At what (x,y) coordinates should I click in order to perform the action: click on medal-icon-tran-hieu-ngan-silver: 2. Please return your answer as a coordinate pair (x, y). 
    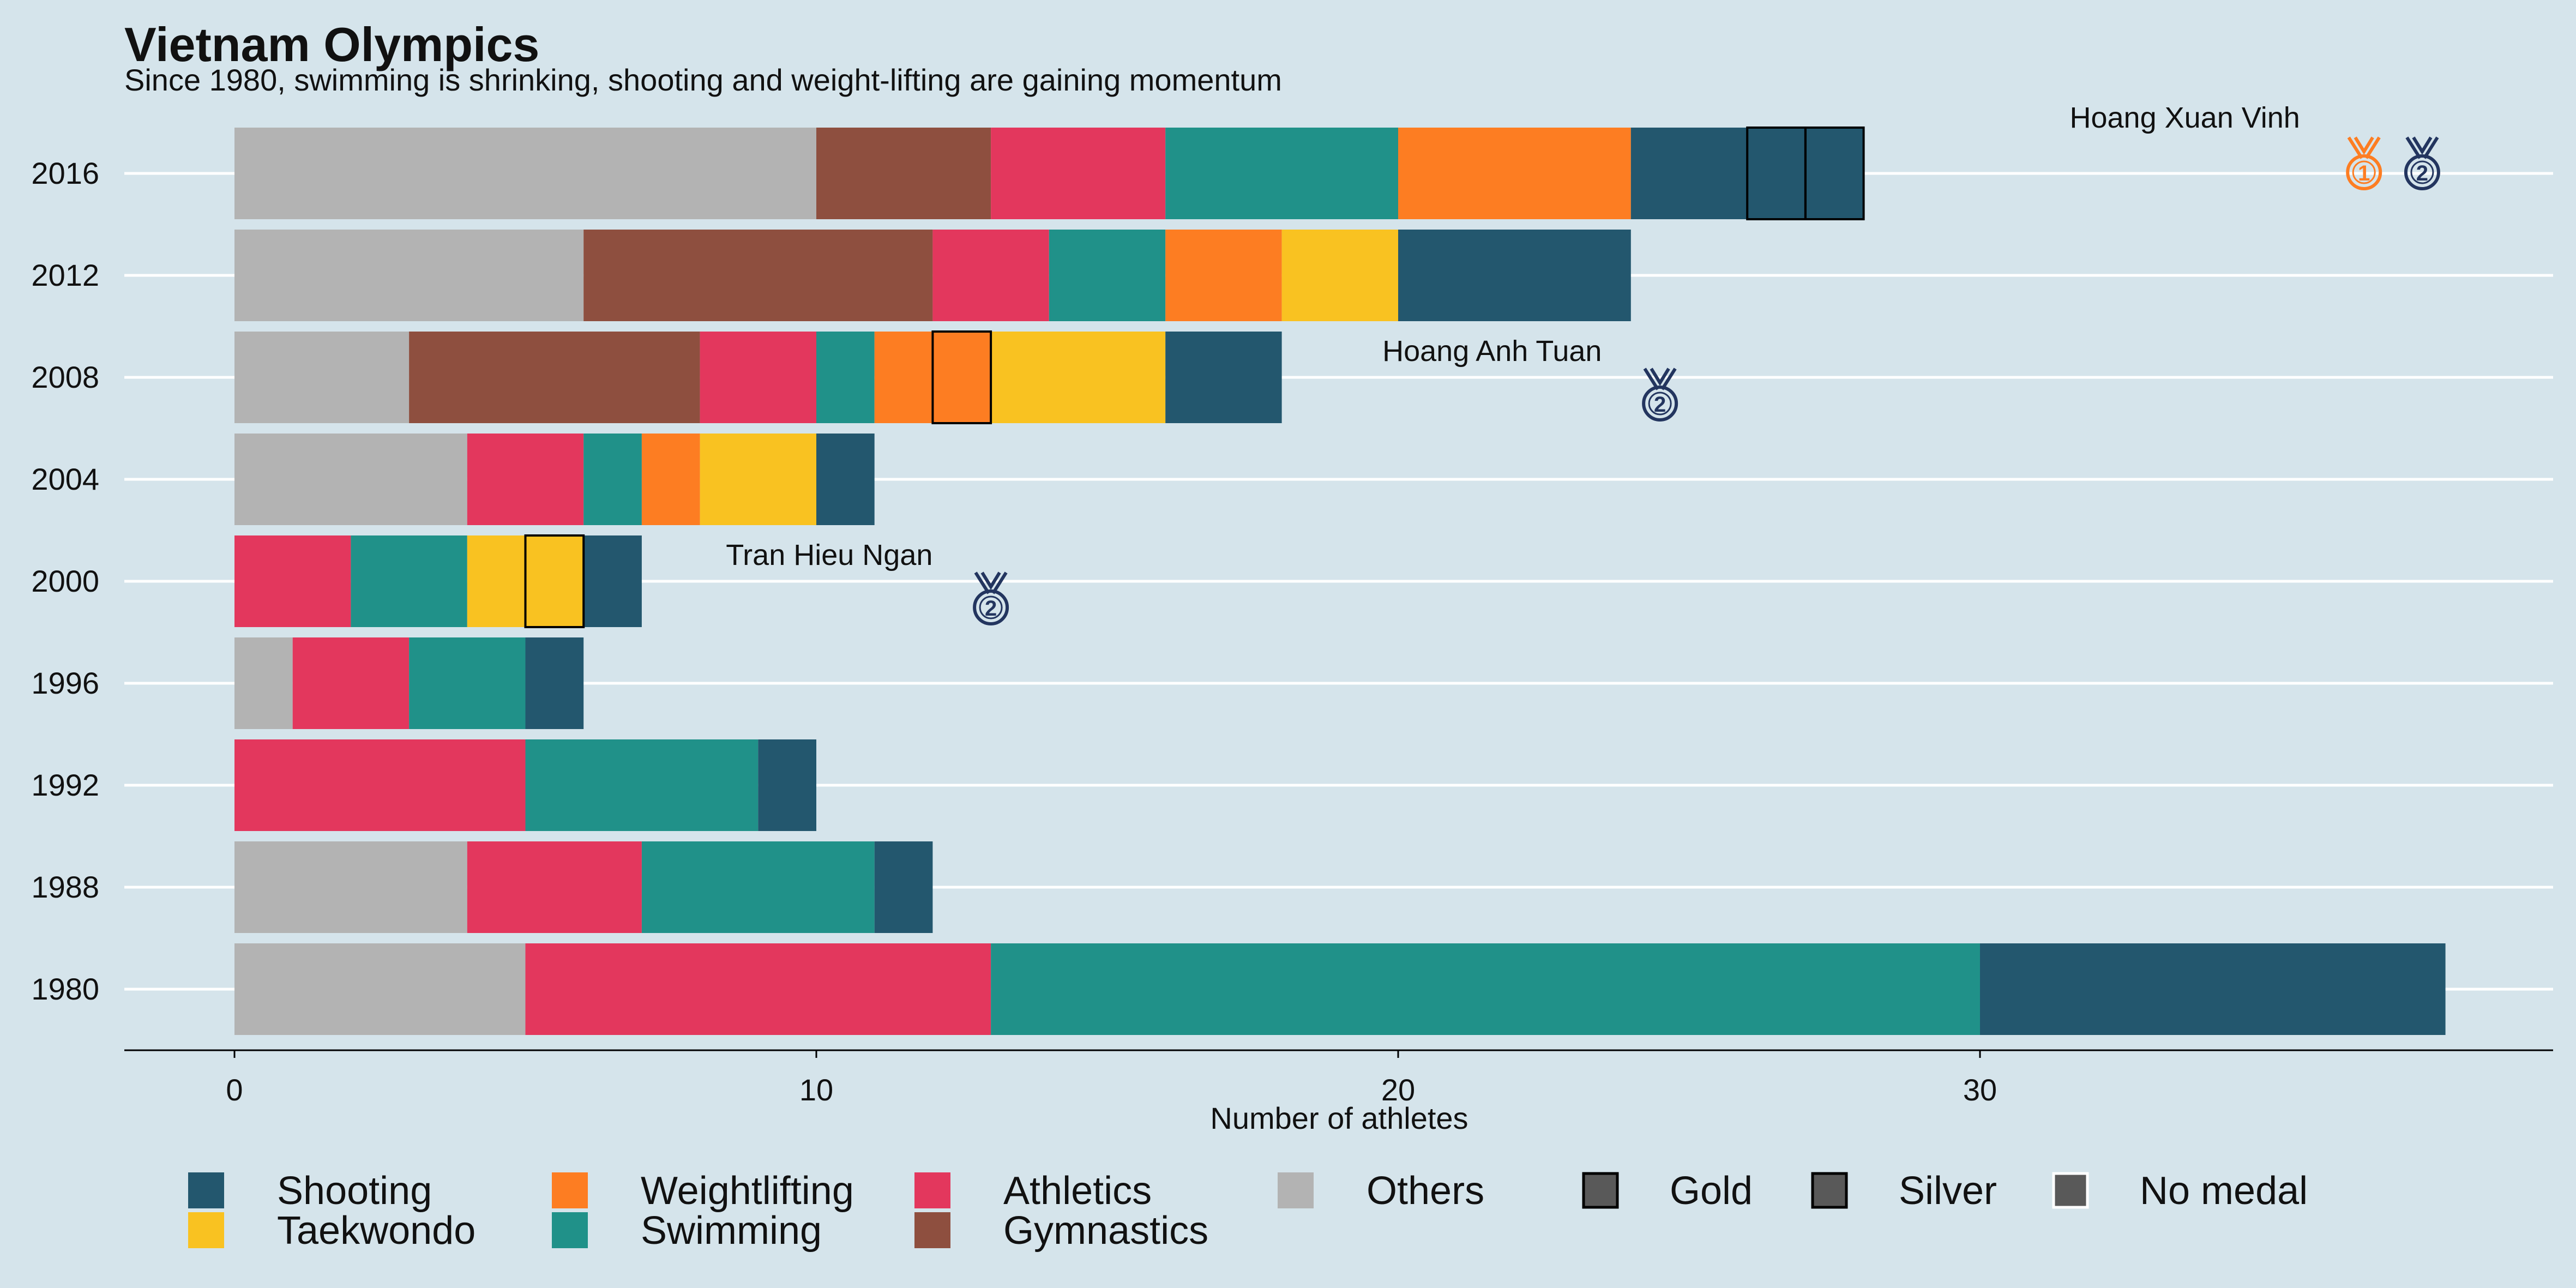
    Looking at the image, I should click on (991, 598).